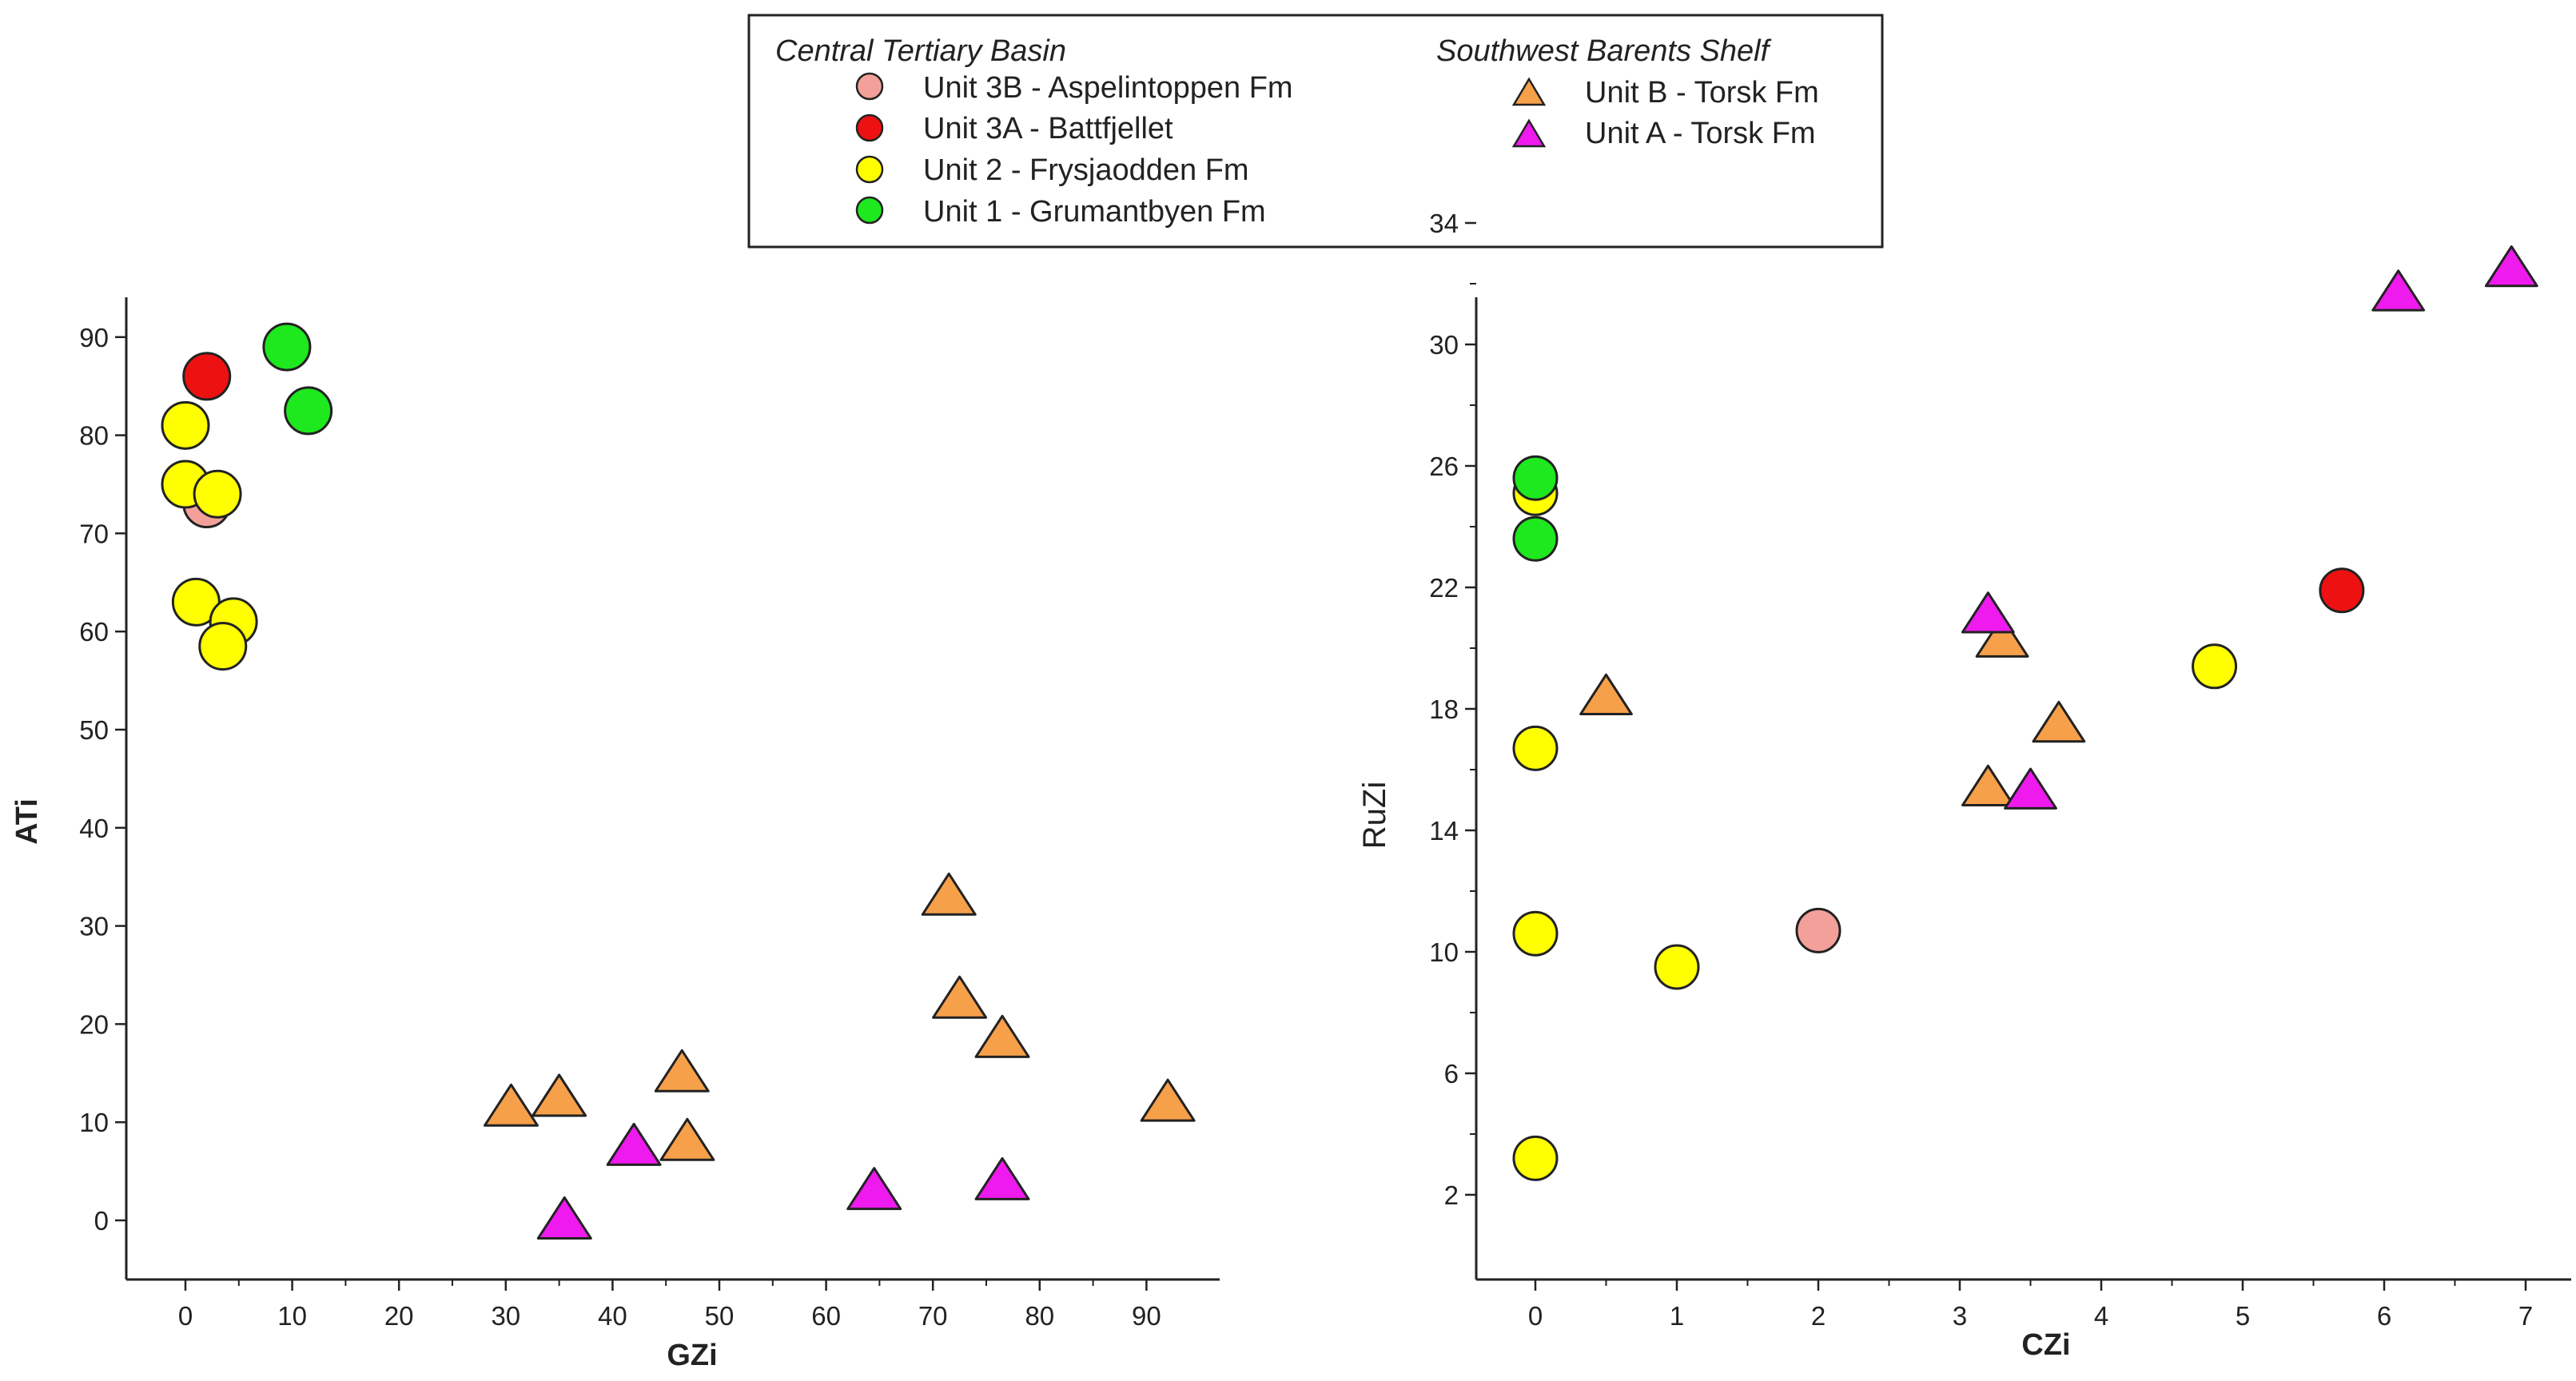  Describe the element at coordinates (1451, 1073) in the screenshot. I see `y-tick-label: 6` at that location.